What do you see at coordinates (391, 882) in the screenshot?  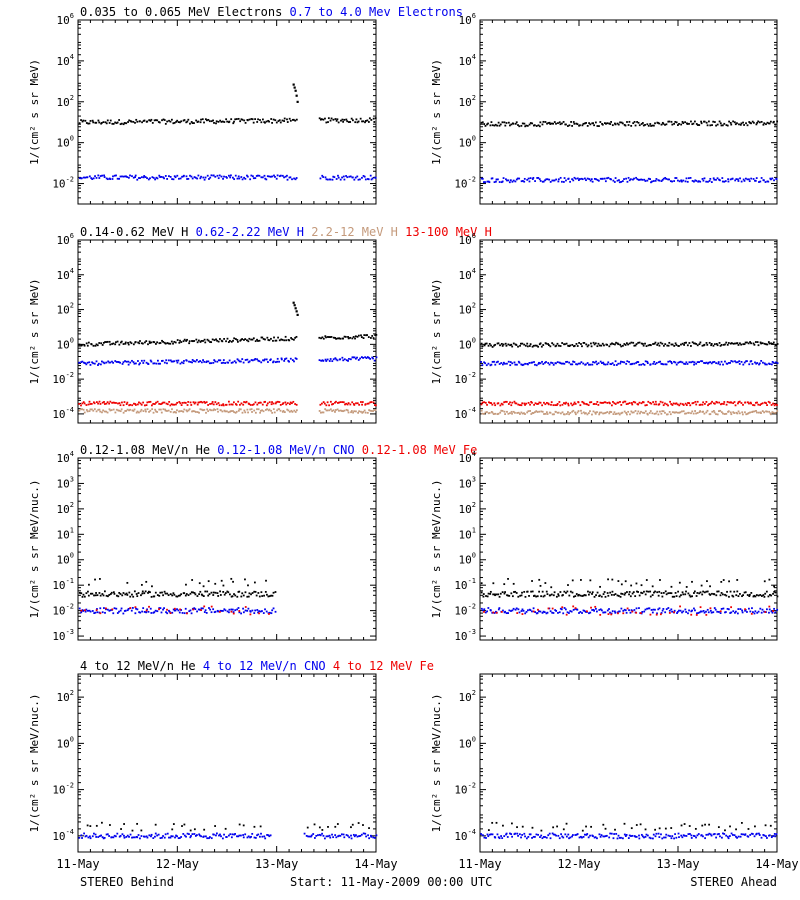 I see `footer-center: Start: 11-May-2009 00:00 UTC` at bounding box center [391, 882].